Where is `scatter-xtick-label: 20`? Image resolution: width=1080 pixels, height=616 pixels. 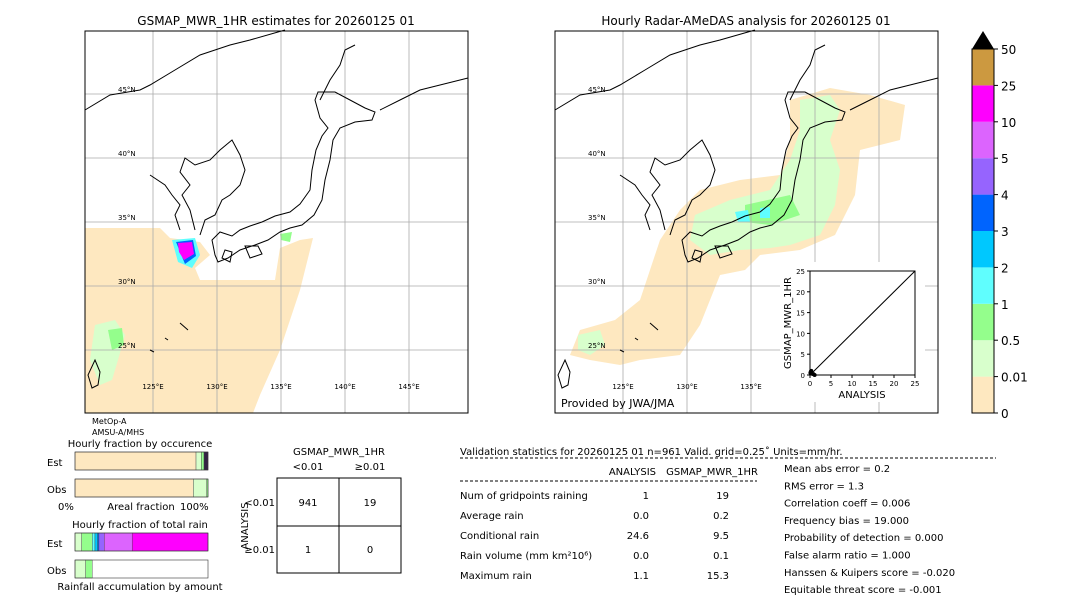
scatter-xtick-label: 20 is located at coordinates (894, 384).